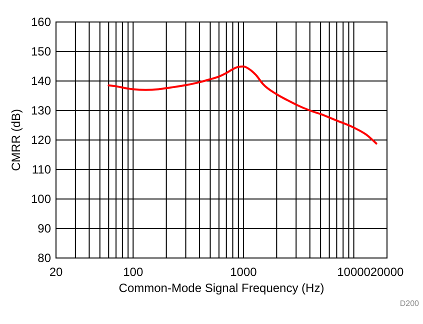  Describe the element at coordinates (45, 229) in the screenshot. I see `y-tick-label: 90` at that location.